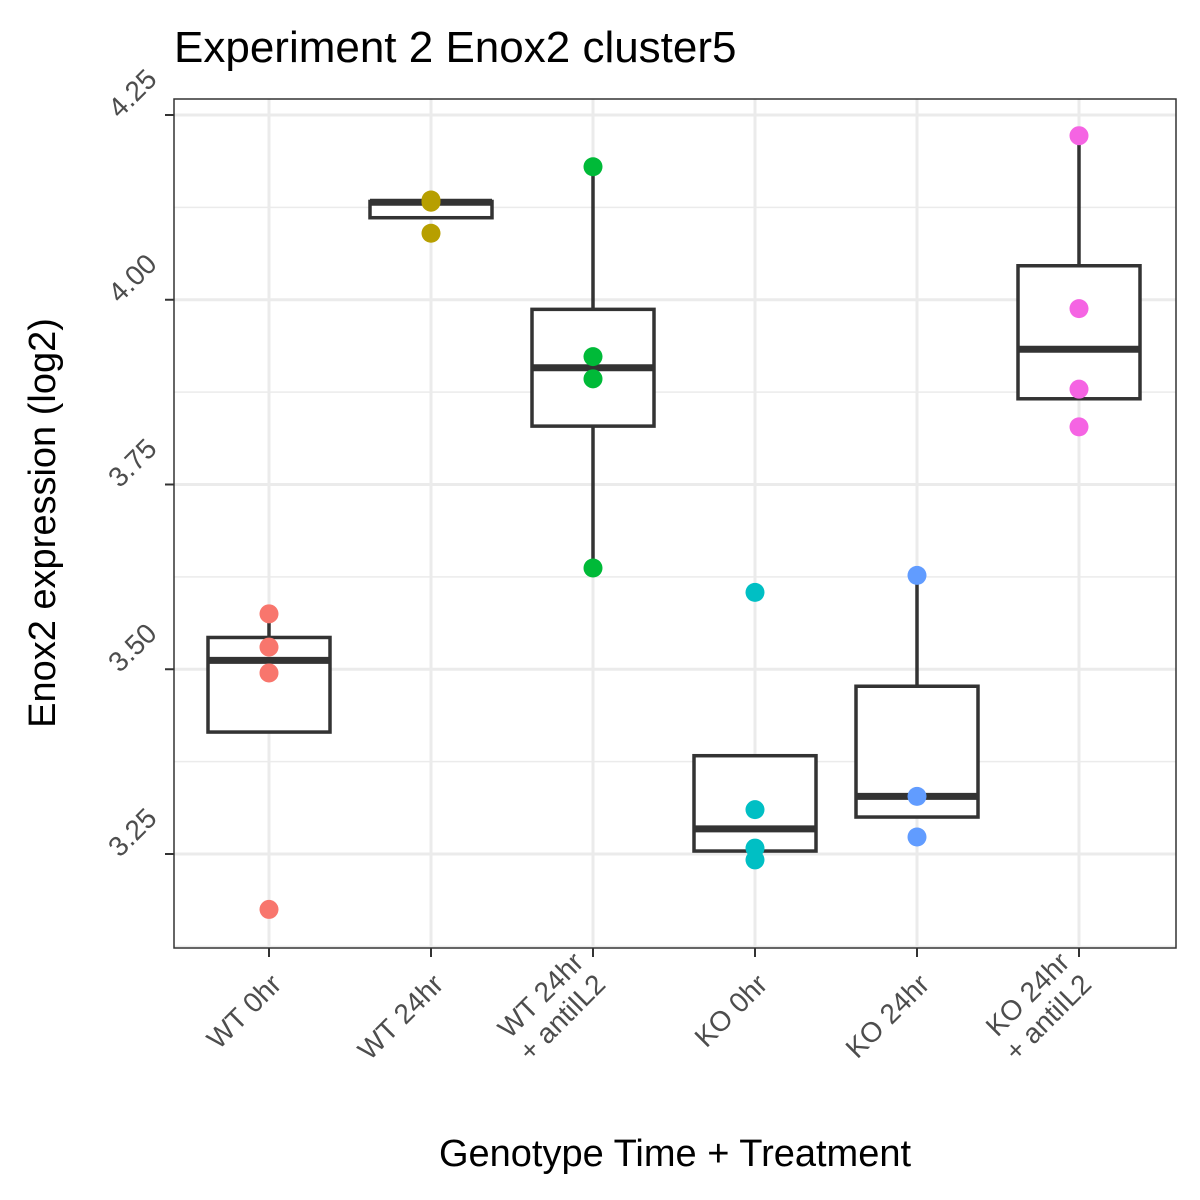  What do you see at coordinates (455, 47) in the screenshot?
I see `chart-title: Experiment 2 Enox2 cluster5` at bounding box center [455, 47].